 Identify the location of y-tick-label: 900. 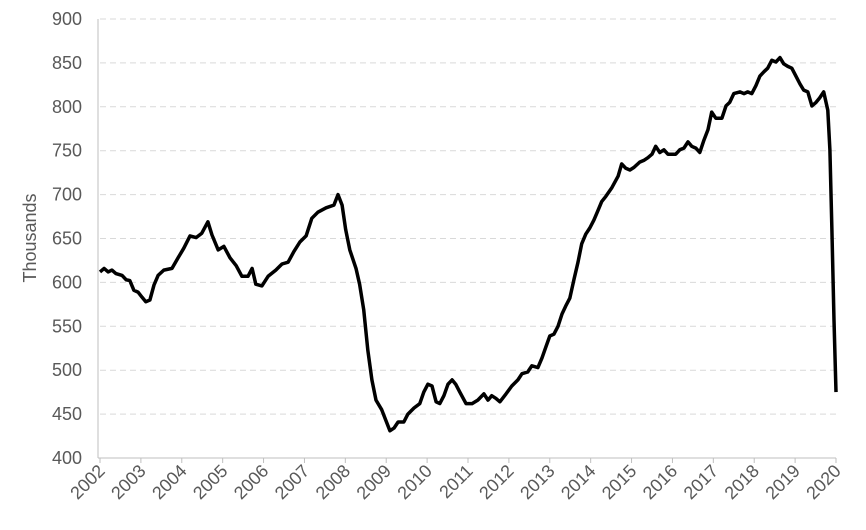
(67, 19).